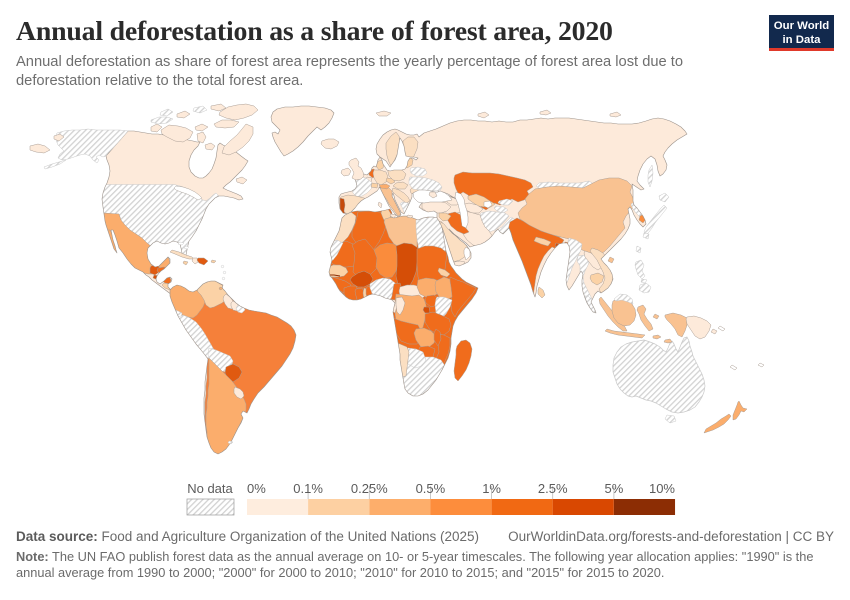 This screenshot has height=600, width=850. I want to click on svg-text: 1%, so click(491, 488).